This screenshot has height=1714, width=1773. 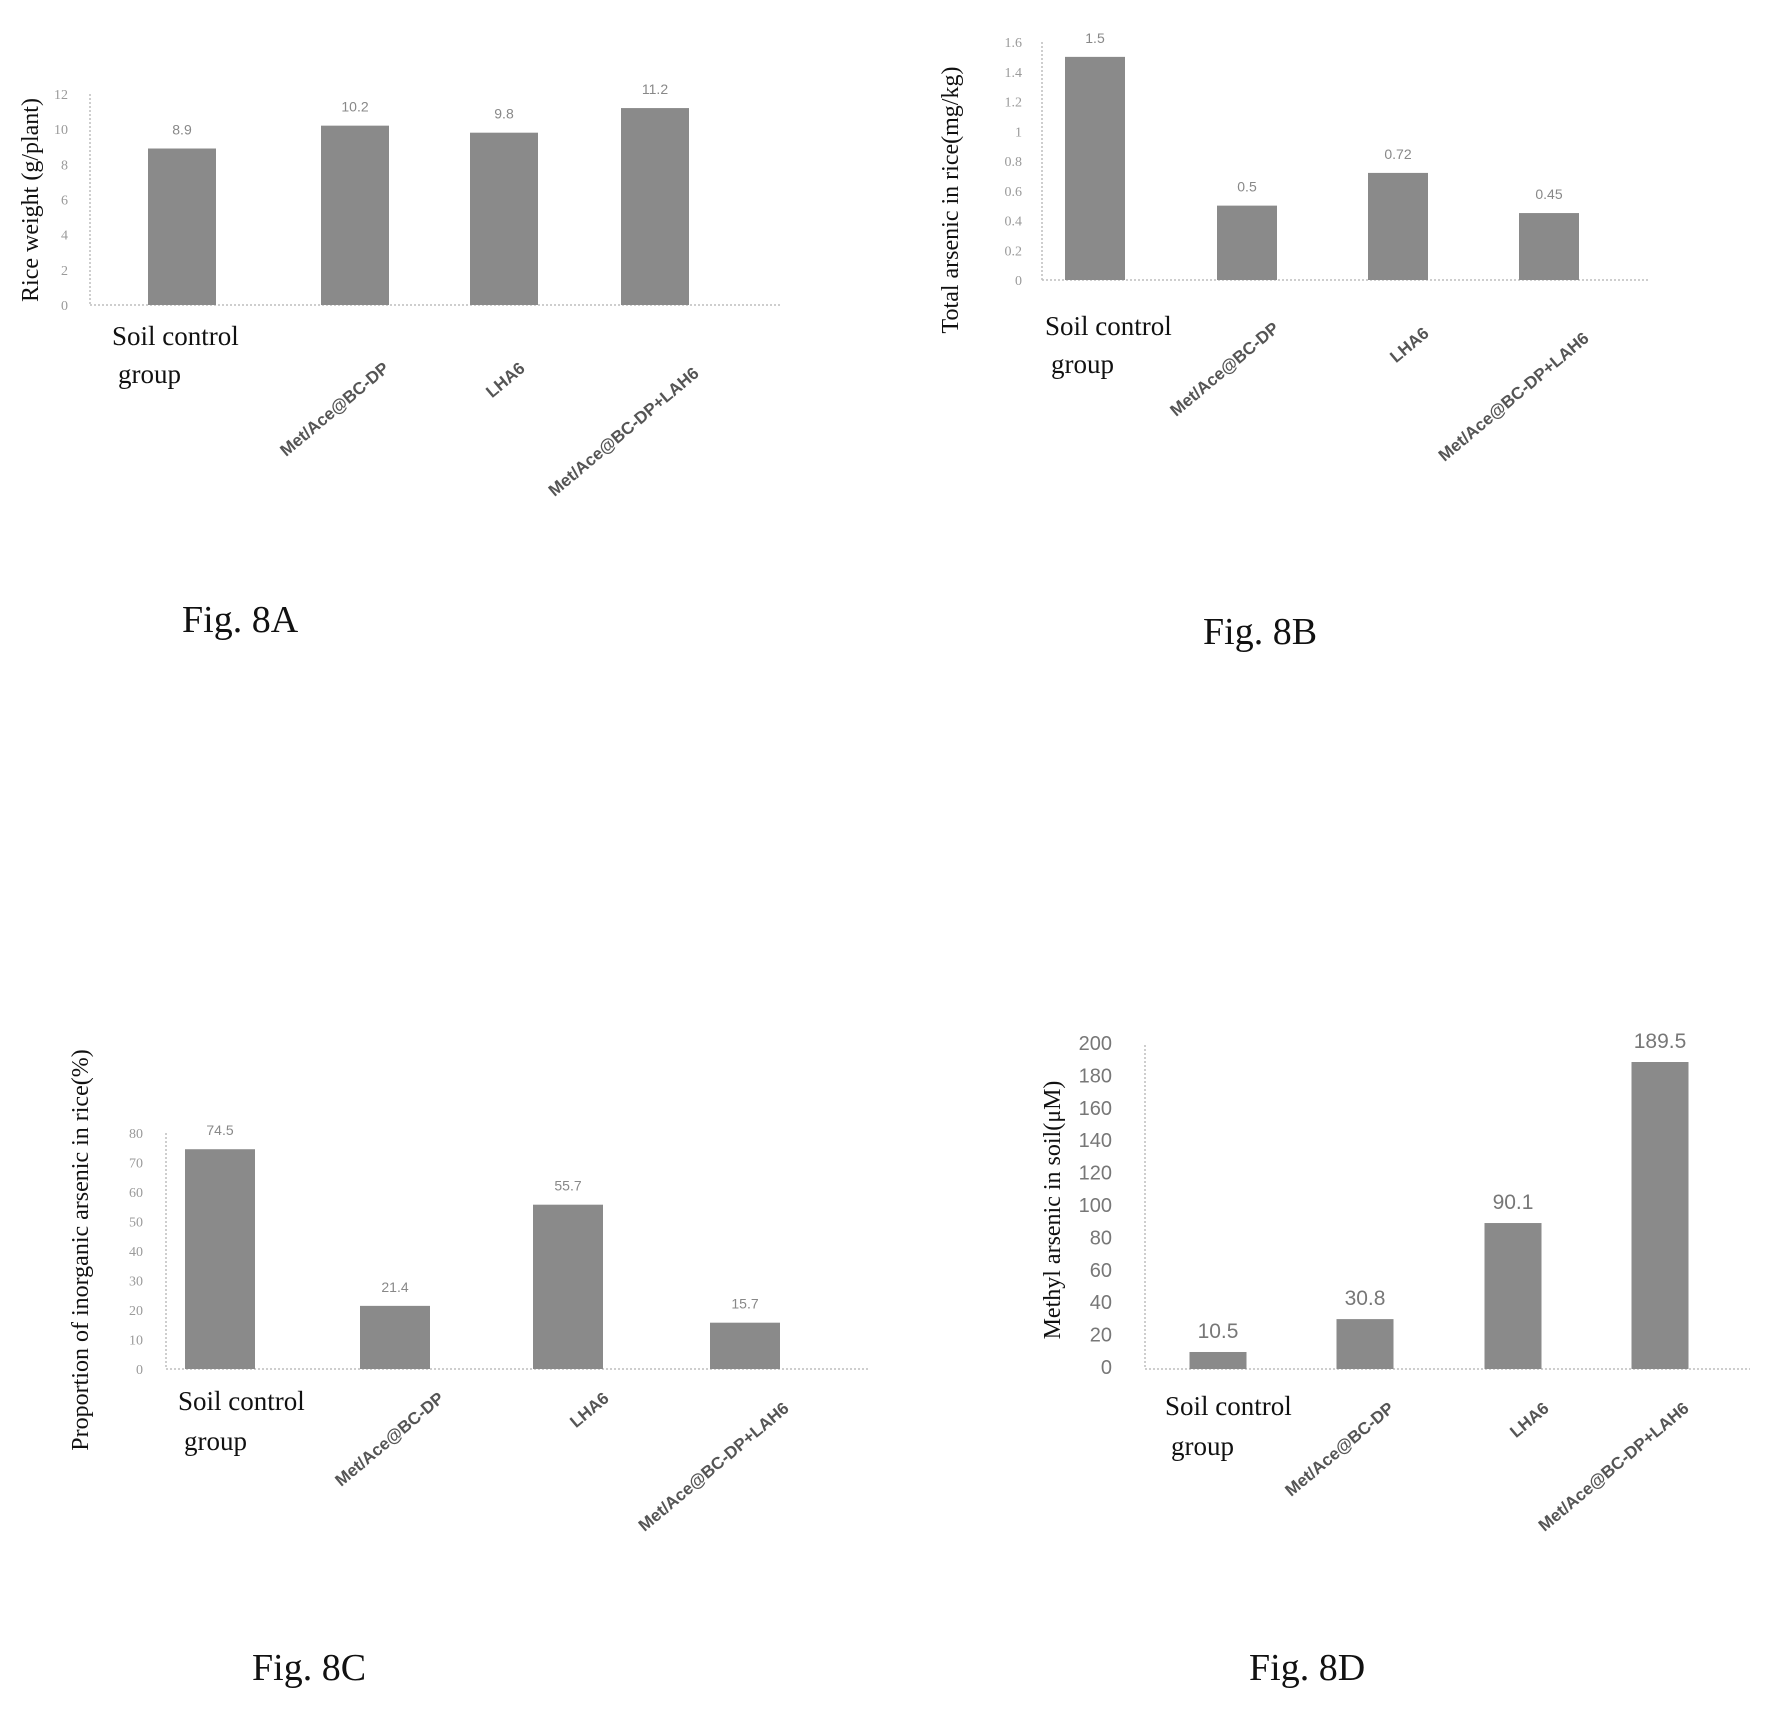 What do you see at coordinates (136, 1223) in the screenshot?
I see `y-tick-label: 50` at bounding box center [136, 1223].